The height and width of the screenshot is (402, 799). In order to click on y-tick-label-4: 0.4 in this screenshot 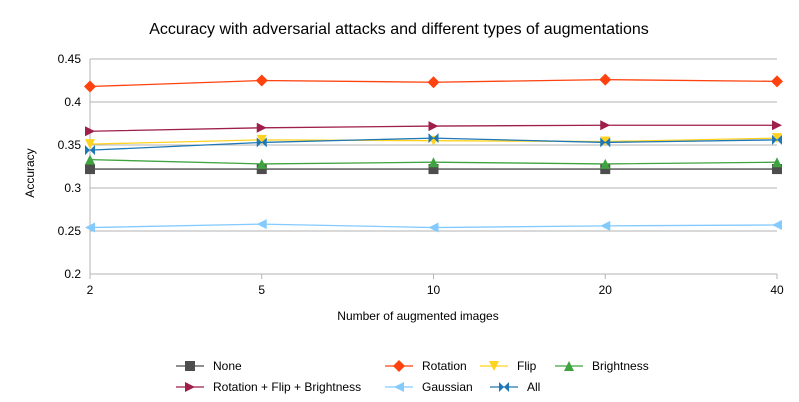, I will do `click(72, 102)`.